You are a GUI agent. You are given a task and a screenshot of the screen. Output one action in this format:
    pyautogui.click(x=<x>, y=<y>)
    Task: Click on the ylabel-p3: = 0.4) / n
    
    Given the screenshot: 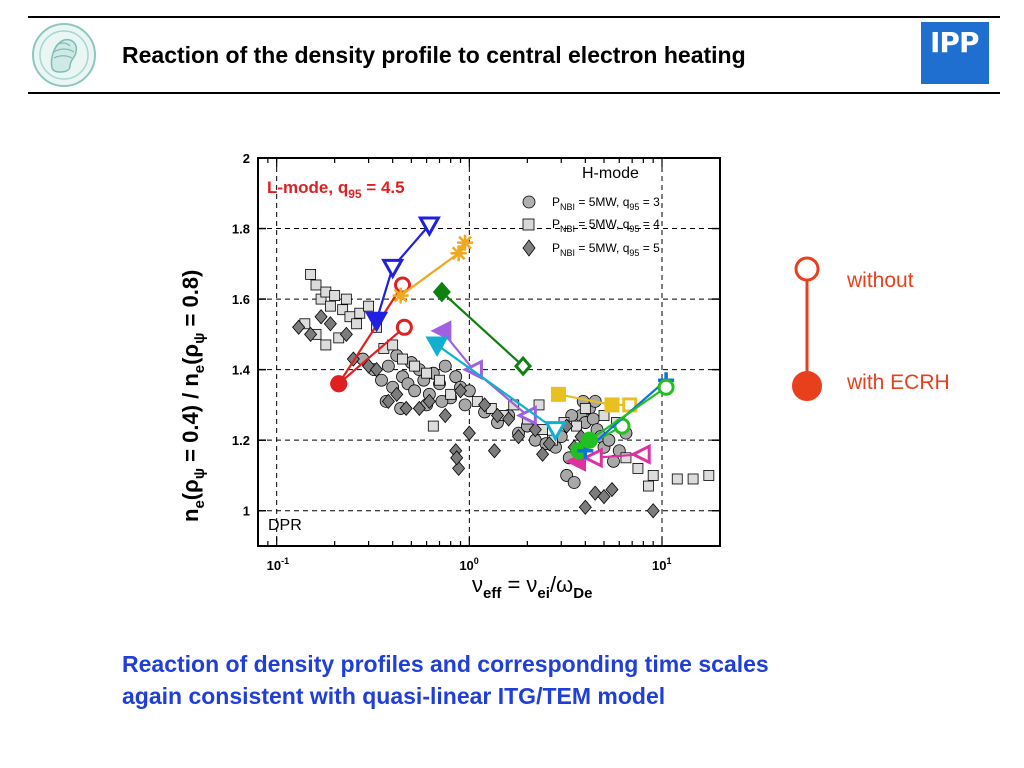 What is the action you would take?
    pyautogui.click(x=190, y=420)
    